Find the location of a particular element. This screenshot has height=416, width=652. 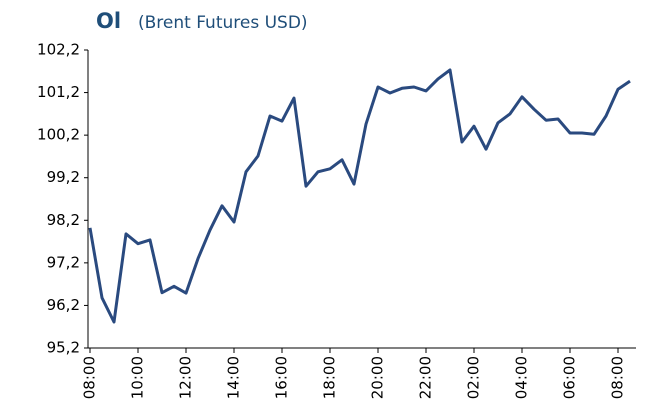

x-tick-label: 16:00 is located at coordinates (282, 377).